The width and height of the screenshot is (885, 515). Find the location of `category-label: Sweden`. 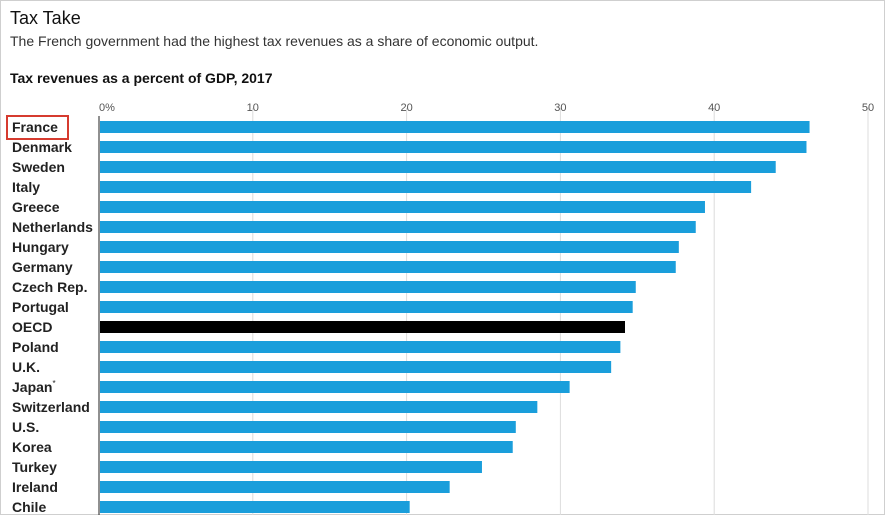

category-label: Sweden is located at coordinates (38, 167).